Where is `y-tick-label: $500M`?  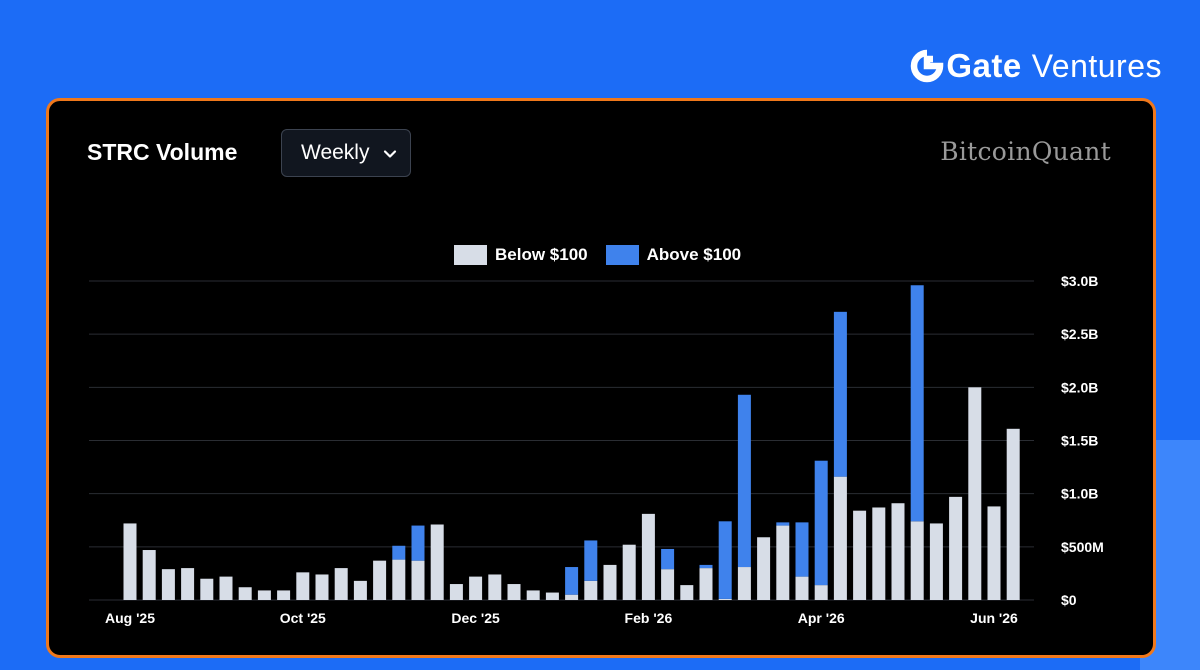 y-tick-label: $500M is located at coordinates (1082, 547).